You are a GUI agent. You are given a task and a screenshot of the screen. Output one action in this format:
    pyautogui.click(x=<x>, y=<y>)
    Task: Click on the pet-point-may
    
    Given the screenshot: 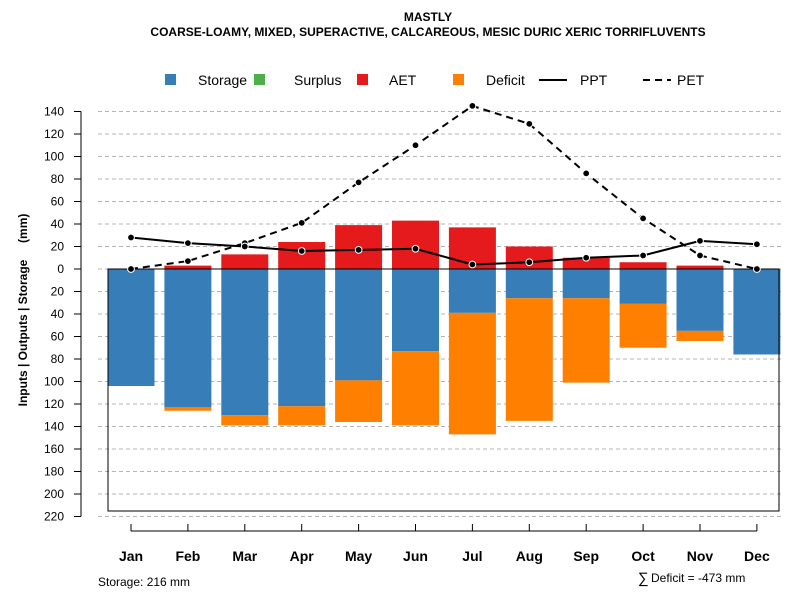 What is the action you would take?
    pyautogui.click(x=358, y=182)
    